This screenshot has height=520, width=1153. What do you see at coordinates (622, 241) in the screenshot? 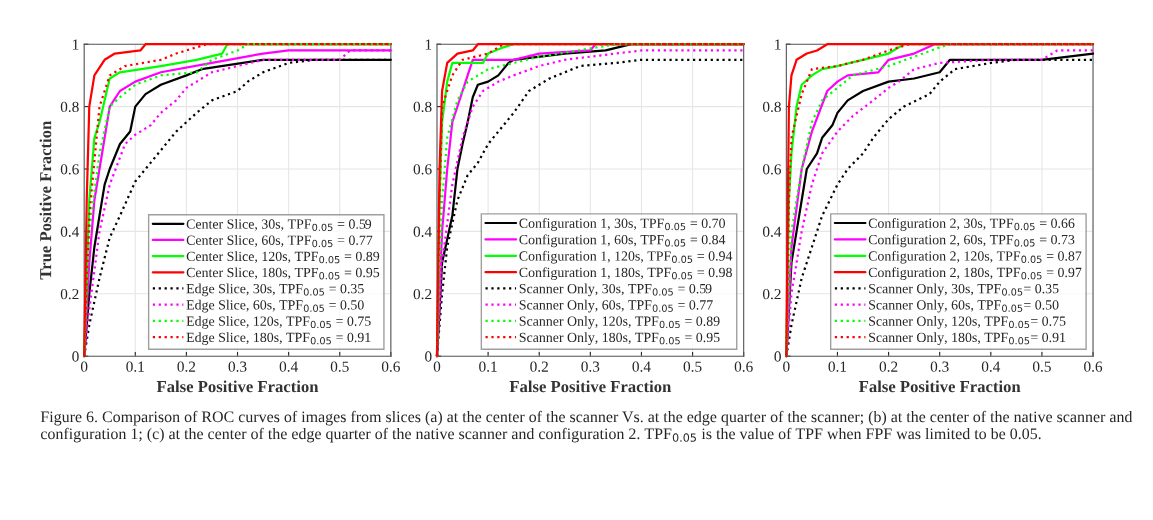
I see `legend-label: Configuration 1, 60s, TPF$_{0.05}$ = 0.84` at bounding box center [622, 241].